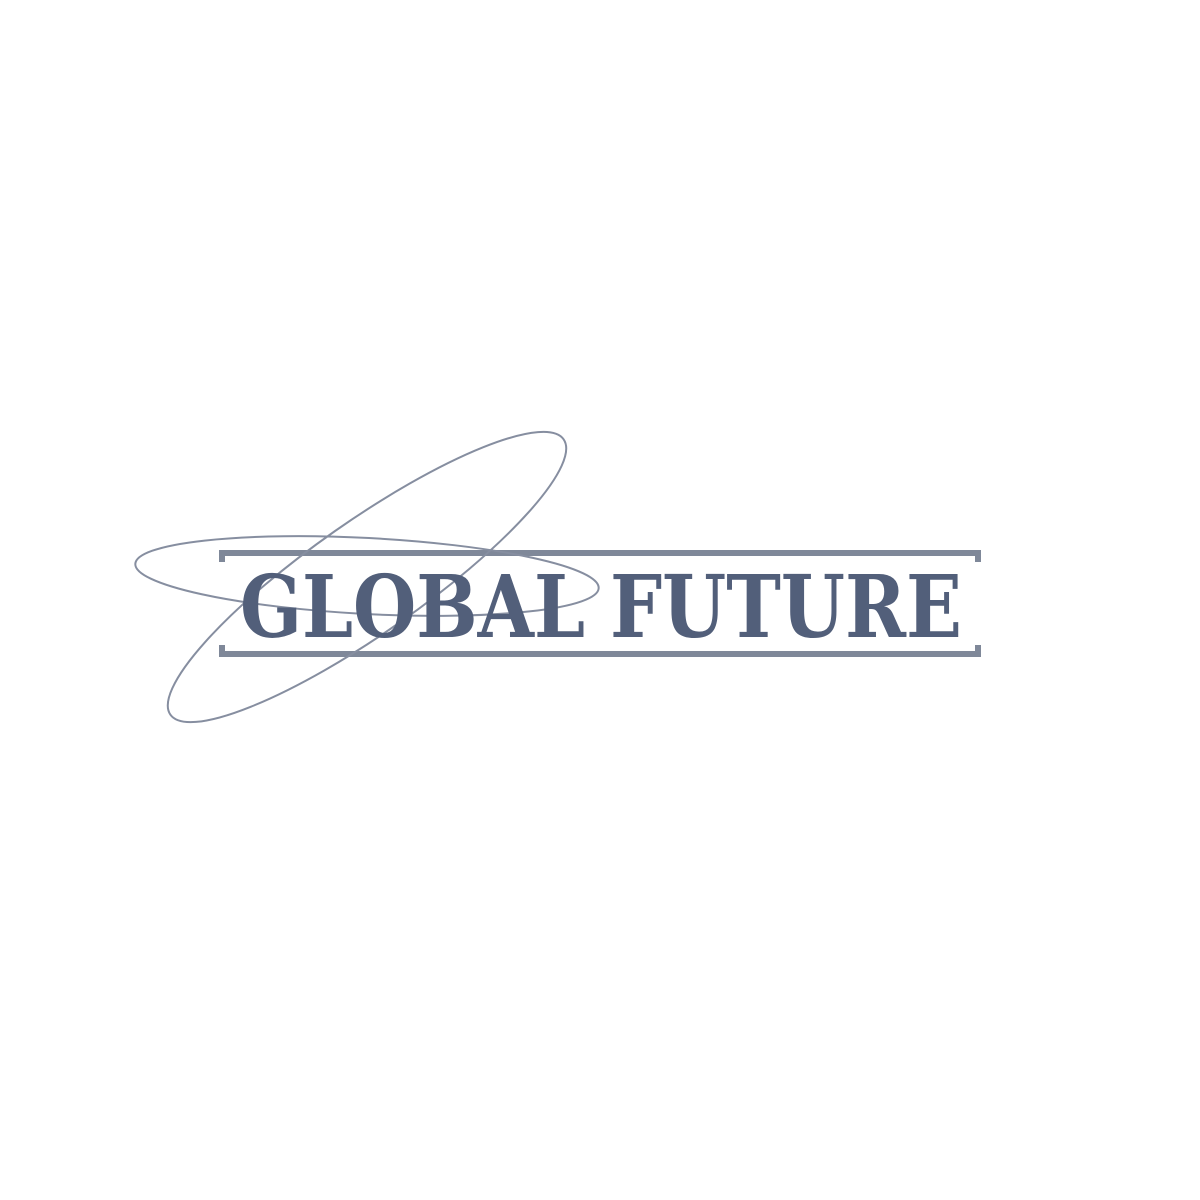  What do you see at coordinates (601, 607) in the screenshot?
I see `wordmark: GLOBAL FUTURE` at bounding box center [601, 607].